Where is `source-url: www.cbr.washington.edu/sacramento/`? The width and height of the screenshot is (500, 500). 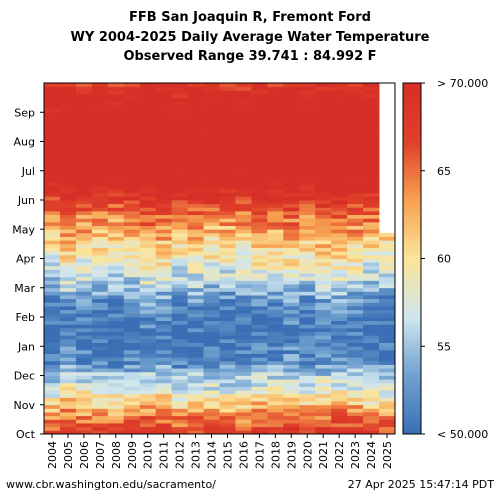
source-url: www.cbr.washington.edu/sacramento/ is located at coordinates (111, 484).